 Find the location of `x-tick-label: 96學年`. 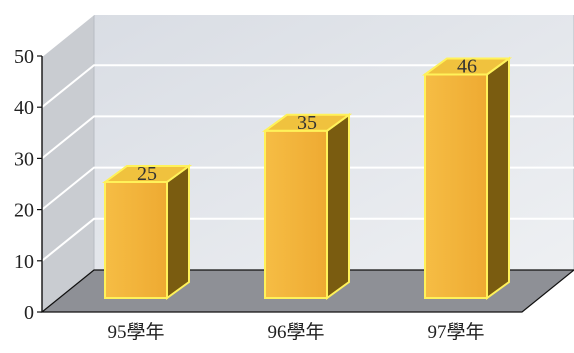

x-tick-label: 96學年 is located at coordinates (295, 332).